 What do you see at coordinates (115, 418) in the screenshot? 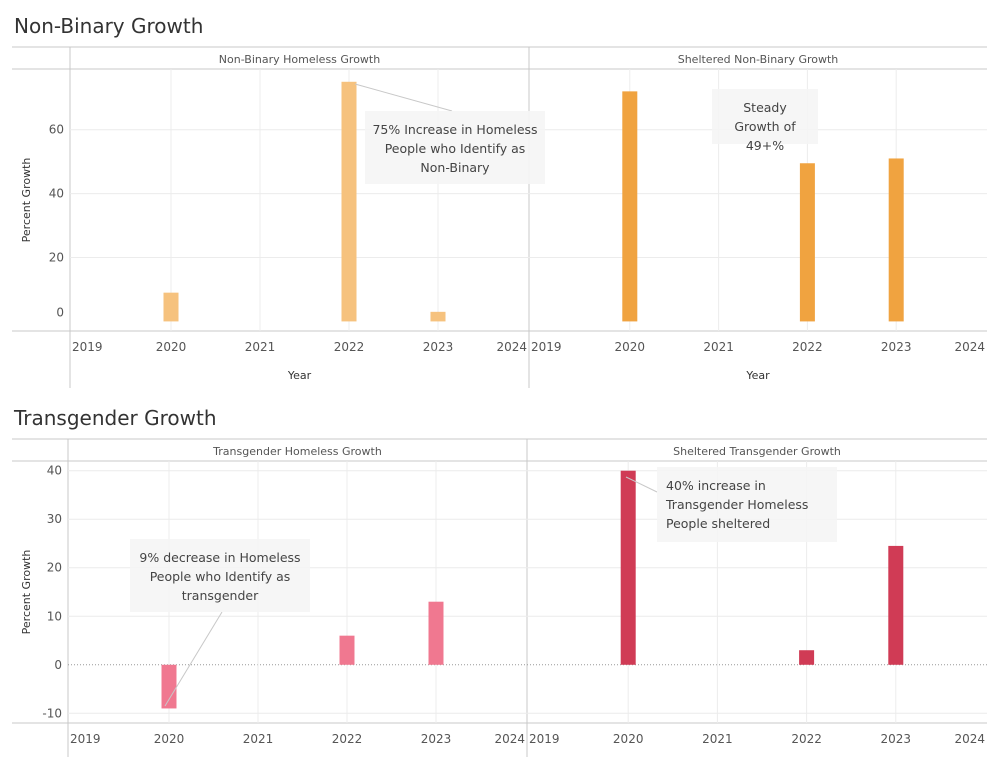
I see `transgender-section-title: Transgender Growth` at bounding box center [115, 418].